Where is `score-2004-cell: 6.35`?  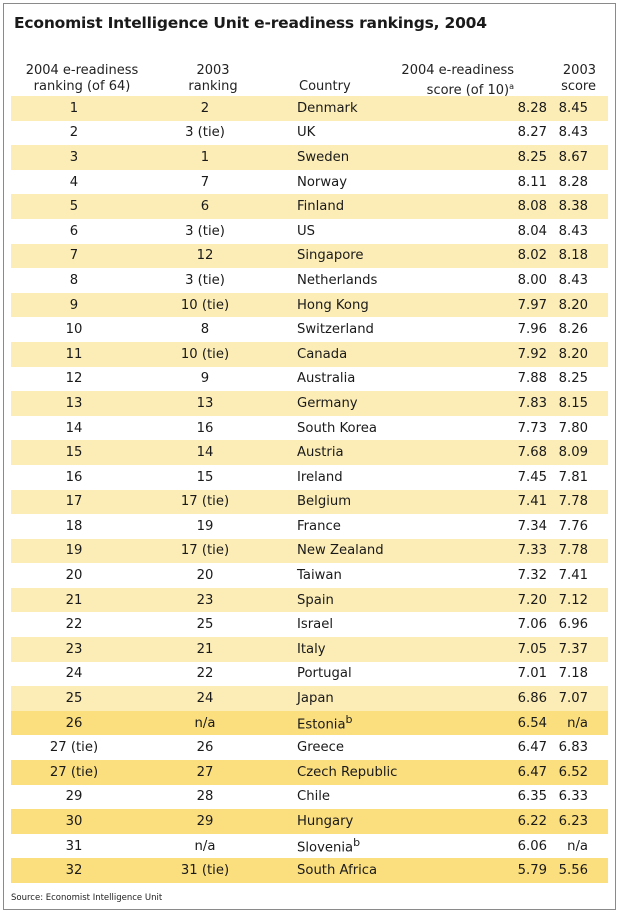 score-2004-cell: 6.35 is located at coordinates (532, 797).